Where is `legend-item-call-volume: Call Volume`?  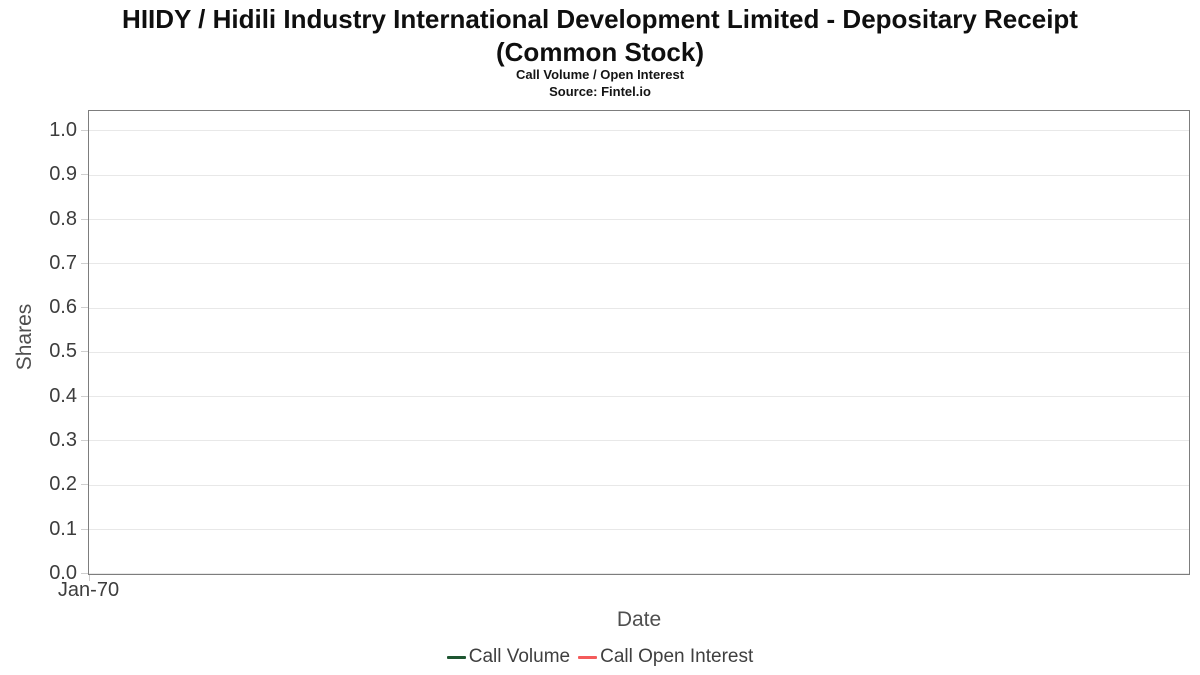 legend-item-call-volume: Call Volume is located at coordinates (508, 657).